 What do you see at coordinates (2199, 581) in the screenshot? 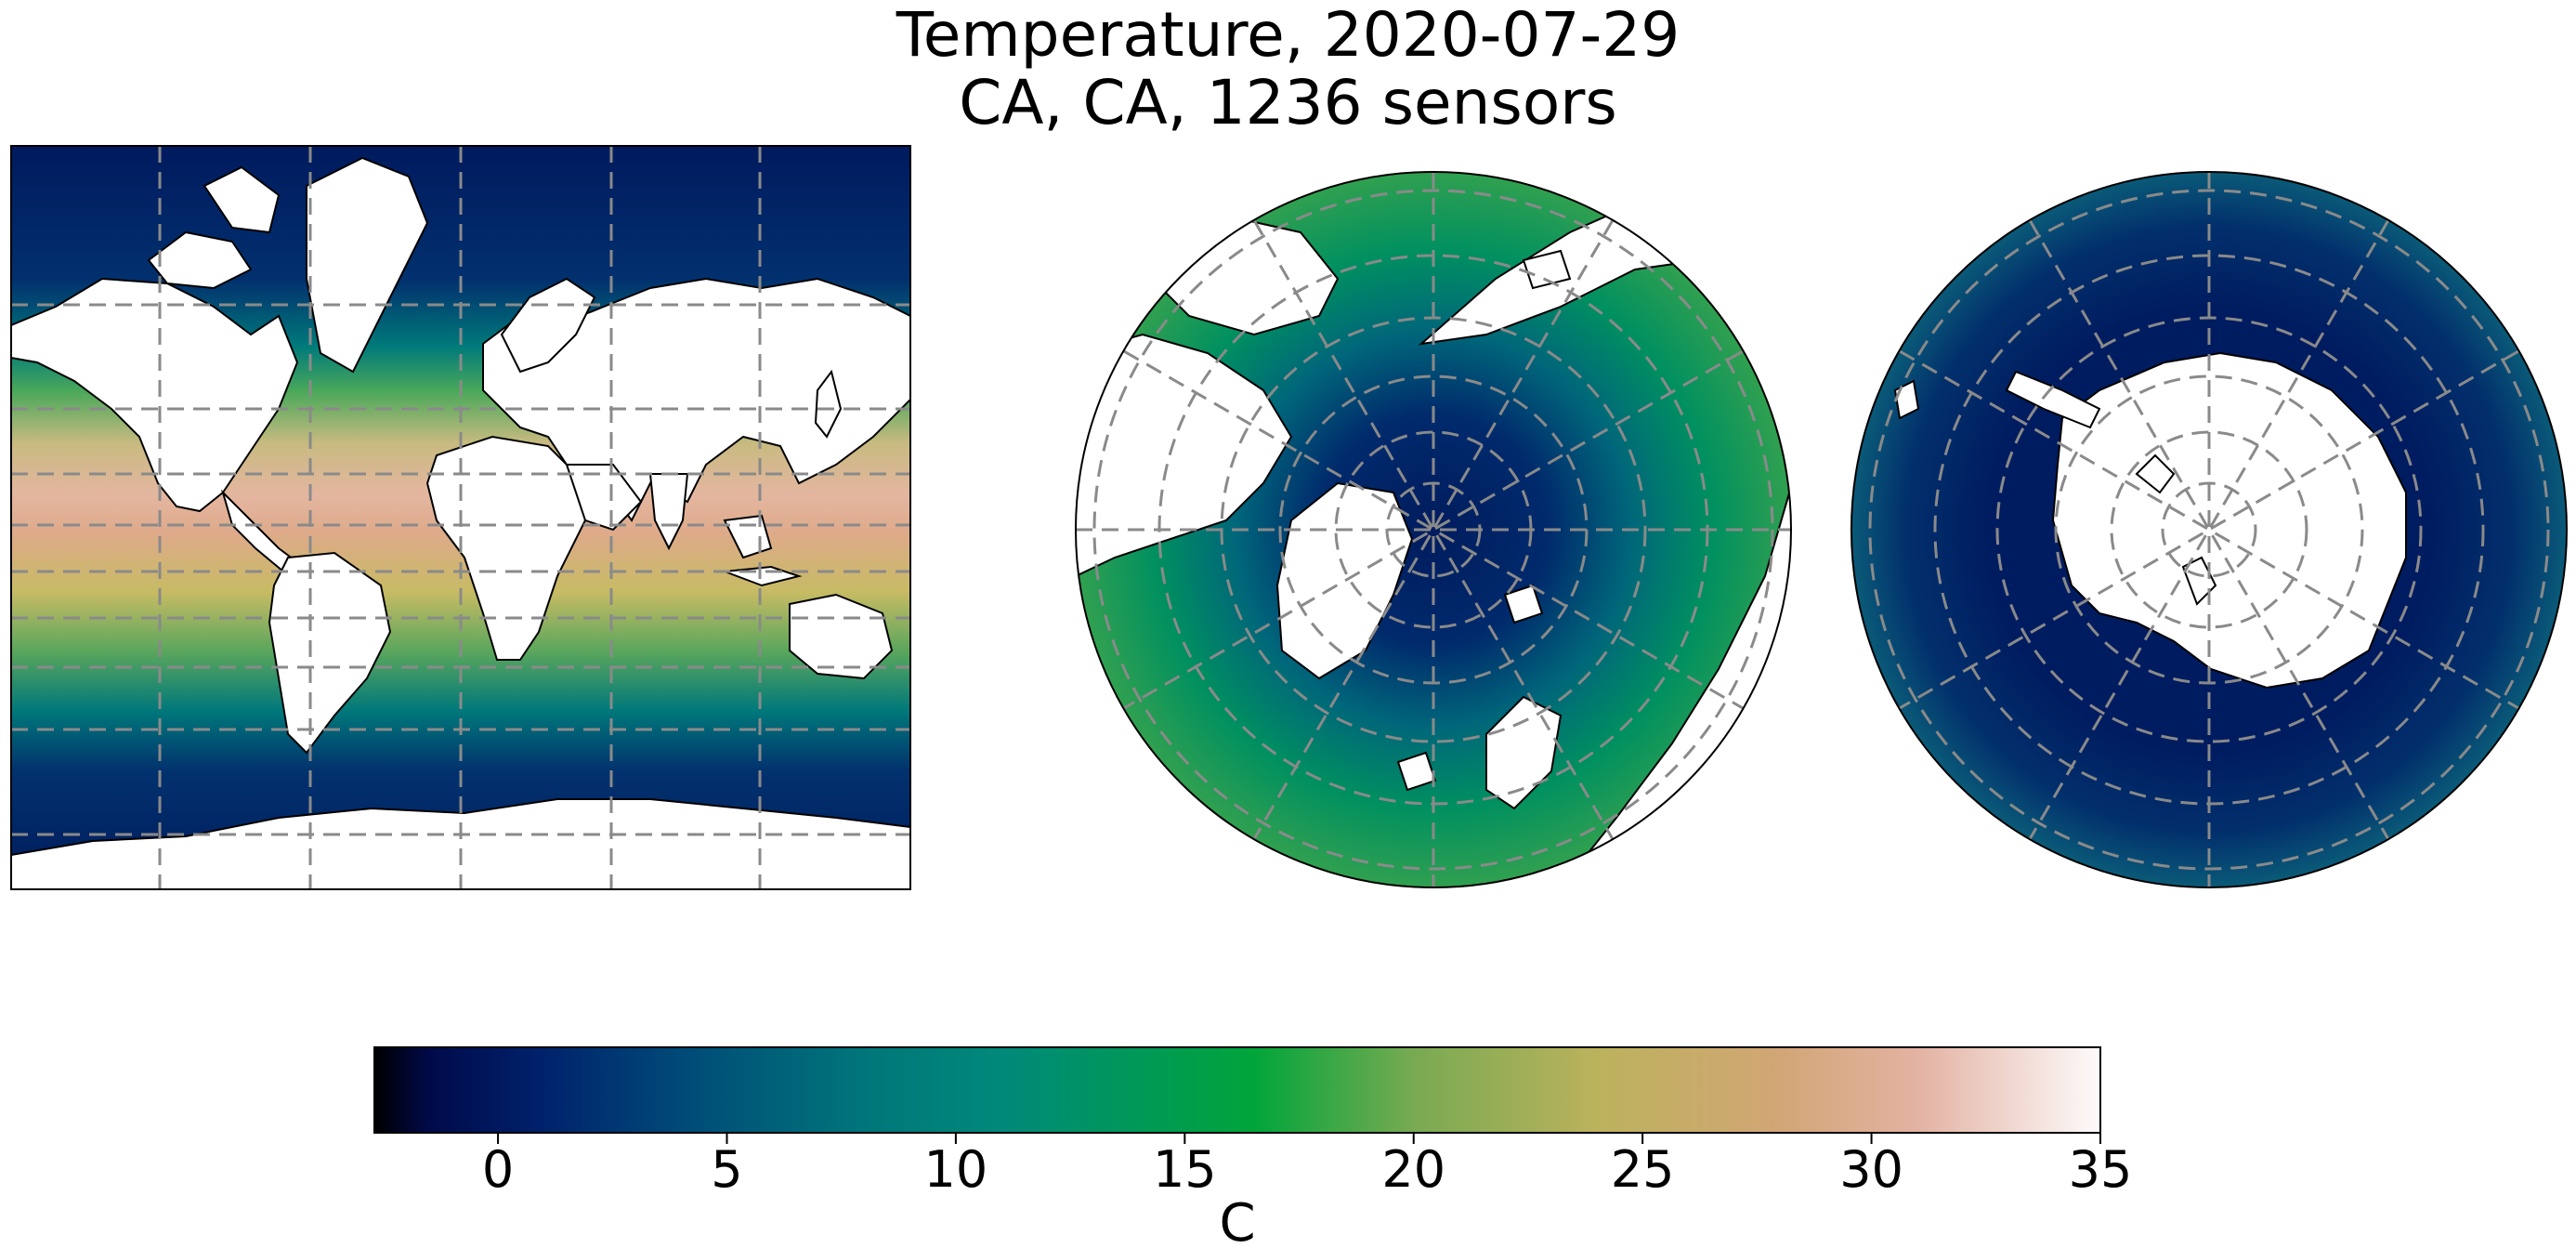
I see `ross-ice-shelf` at bounding box center [2199, 581].